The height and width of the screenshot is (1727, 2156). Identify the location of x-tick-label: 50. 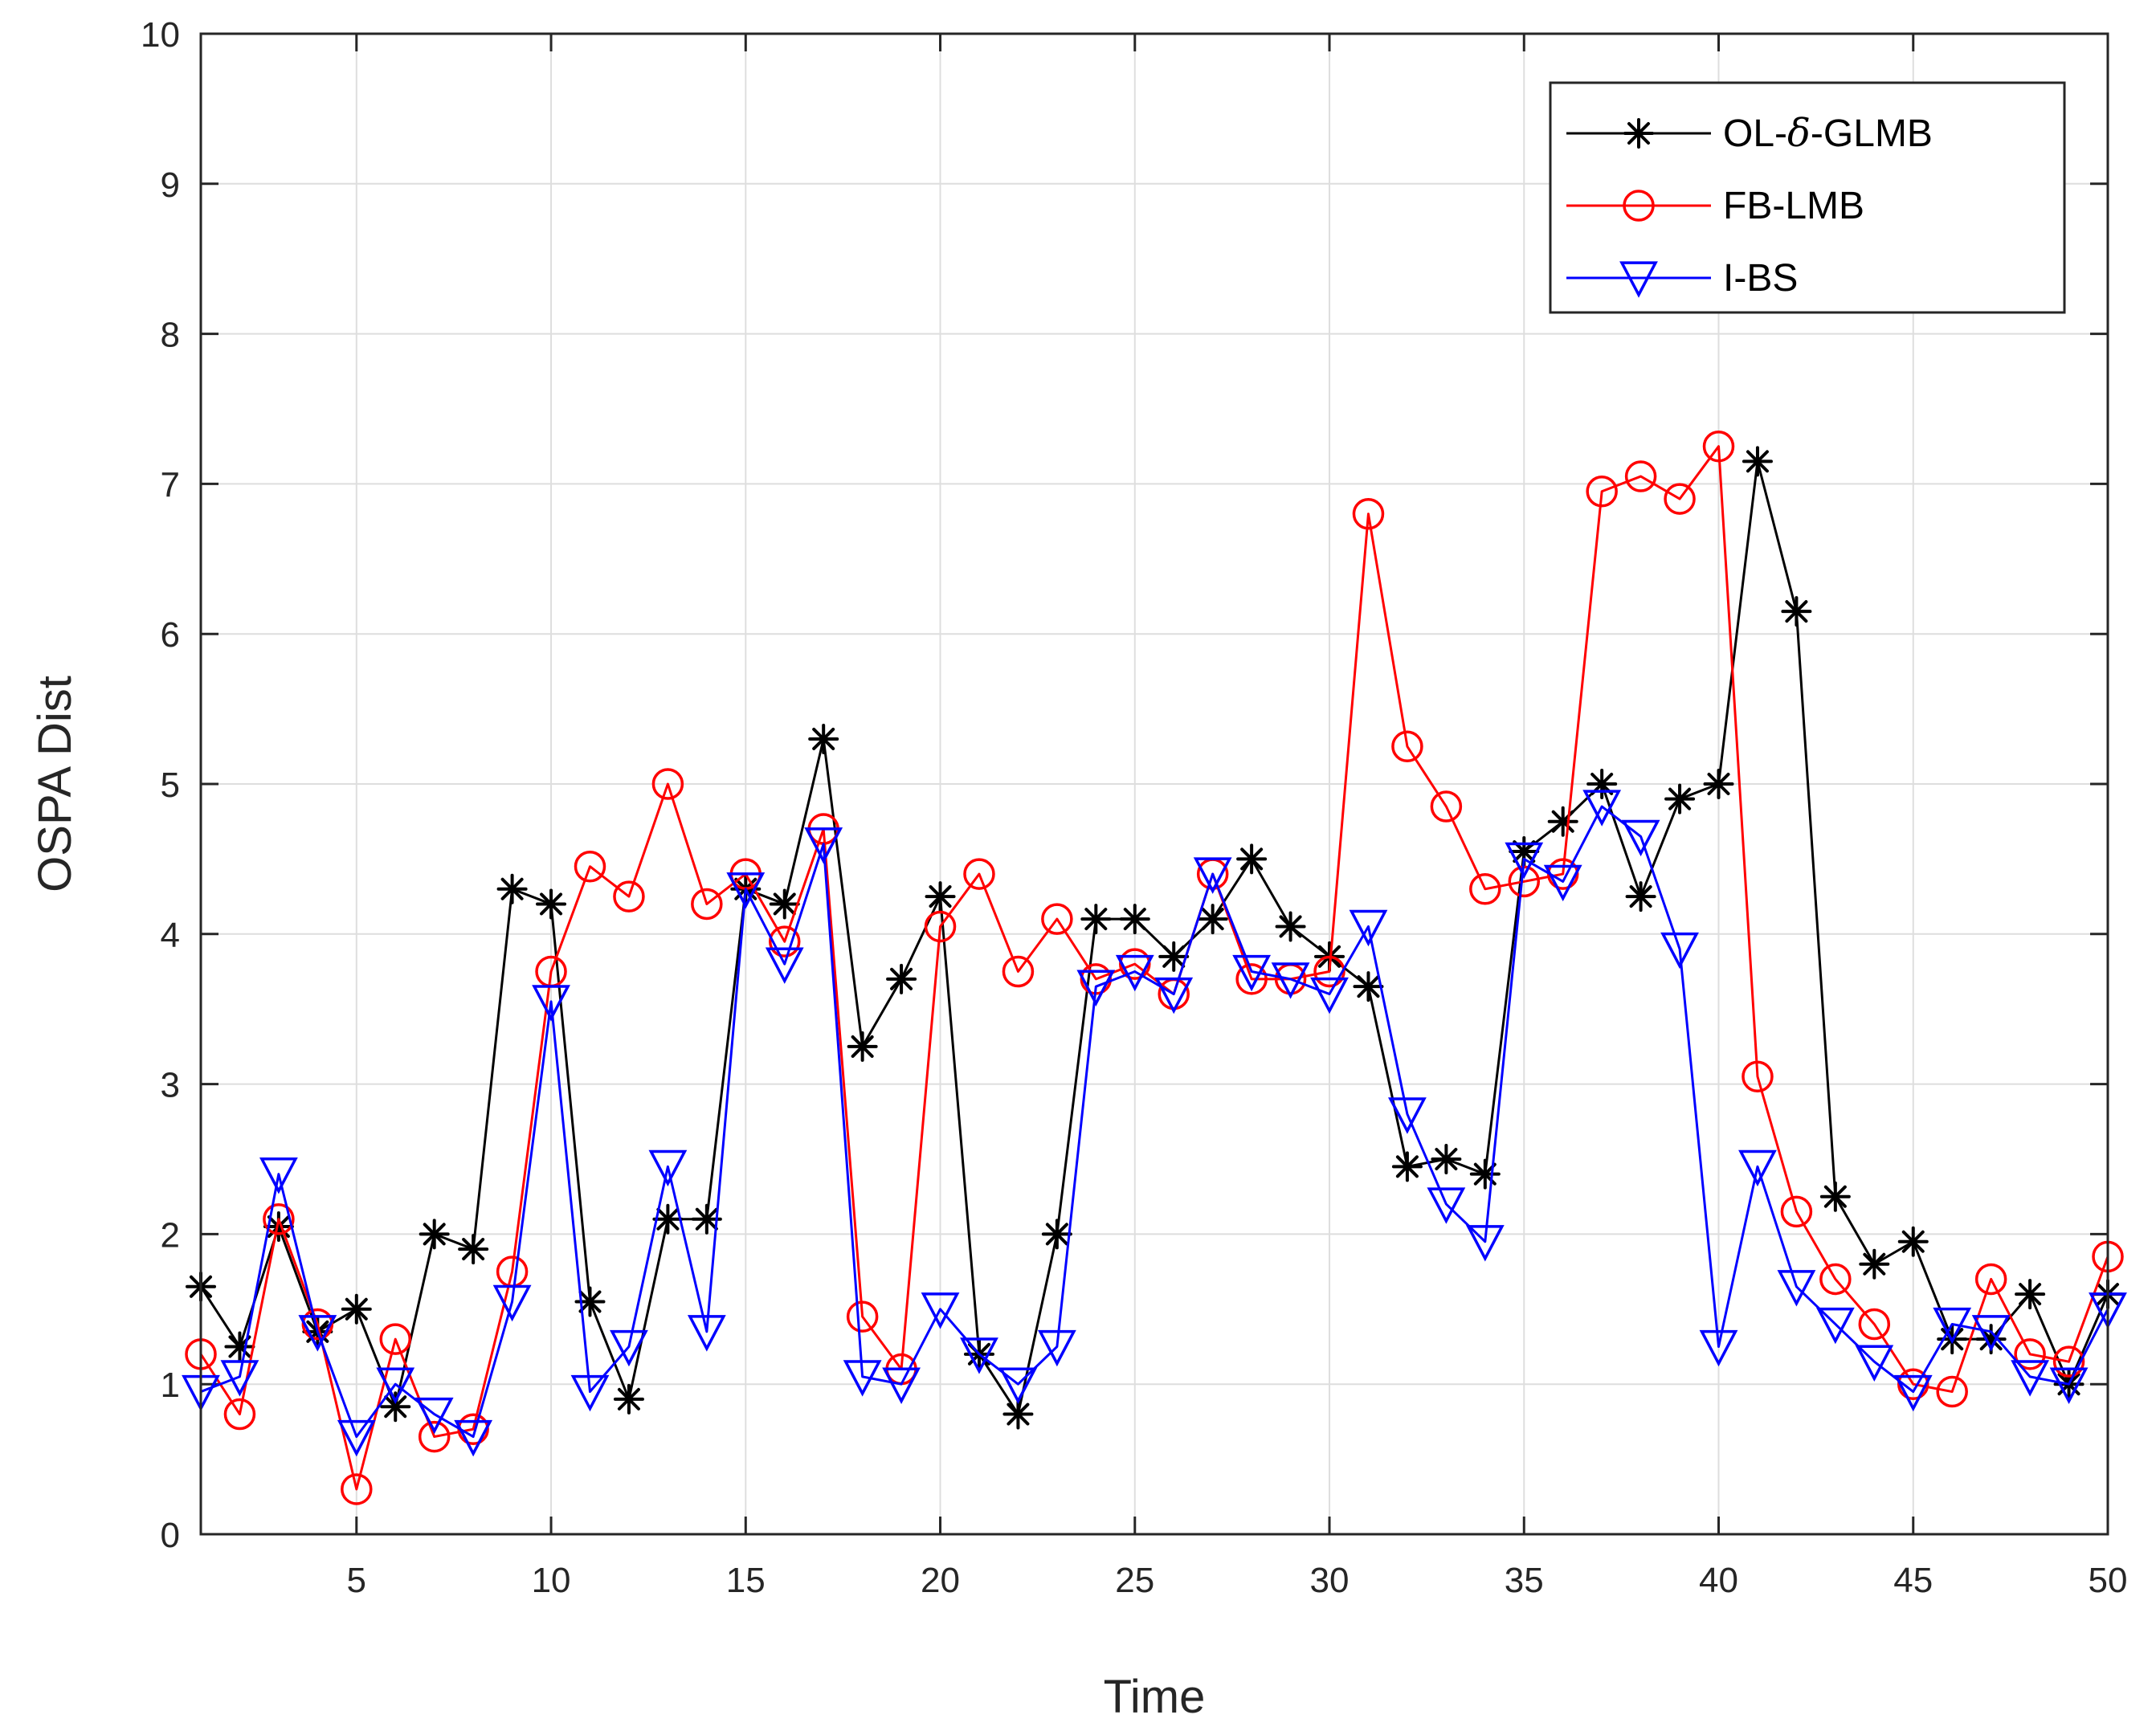
(2108, 1580).